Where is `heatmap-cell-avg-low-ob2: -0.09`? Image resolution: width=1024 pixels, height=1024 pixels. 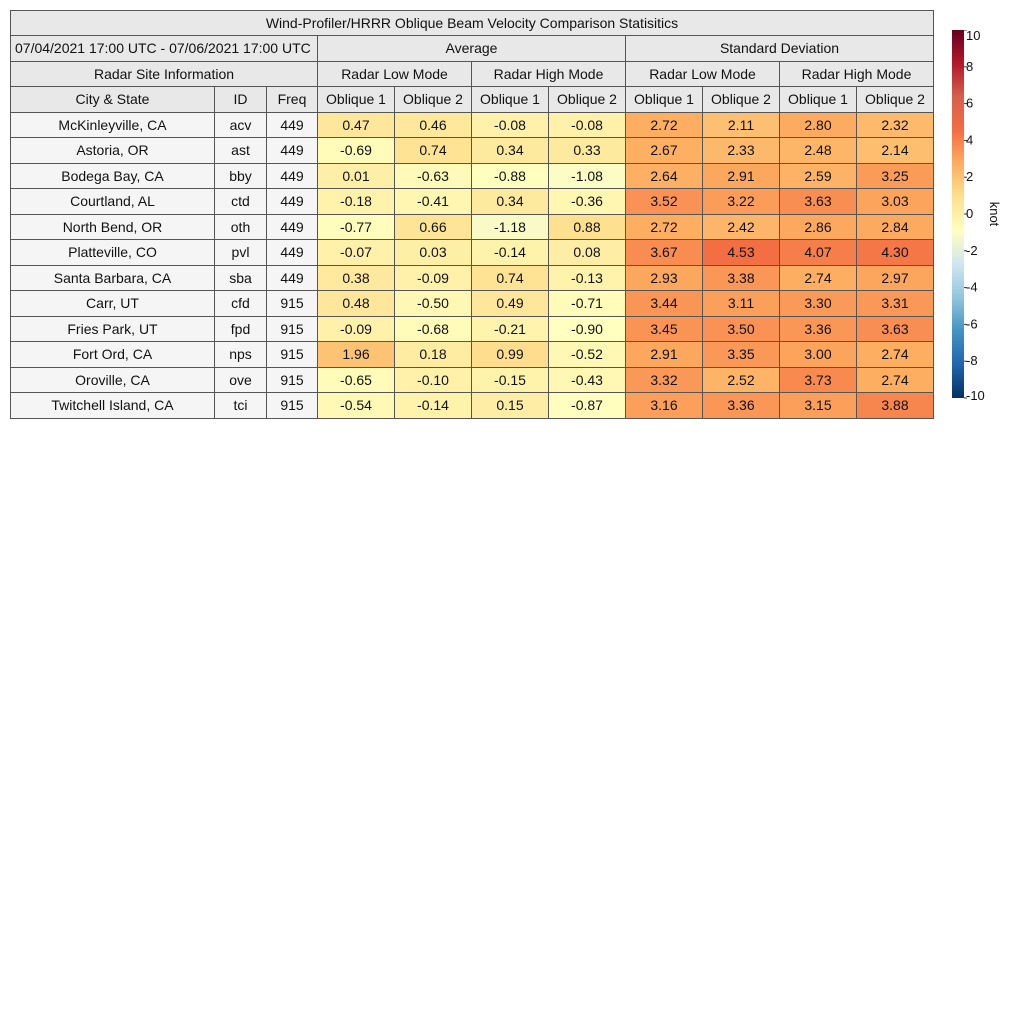
heatmap-cell-avg-low-ob2: -0.09 is located at coordinates (433, 277).